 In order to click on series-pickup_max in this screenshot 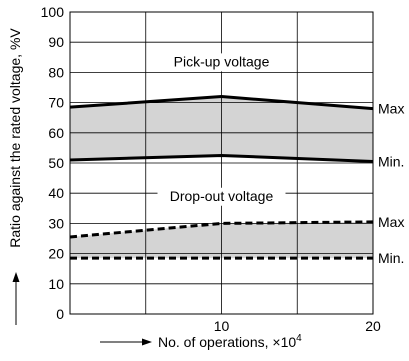, I will do `click(221, 103)`.